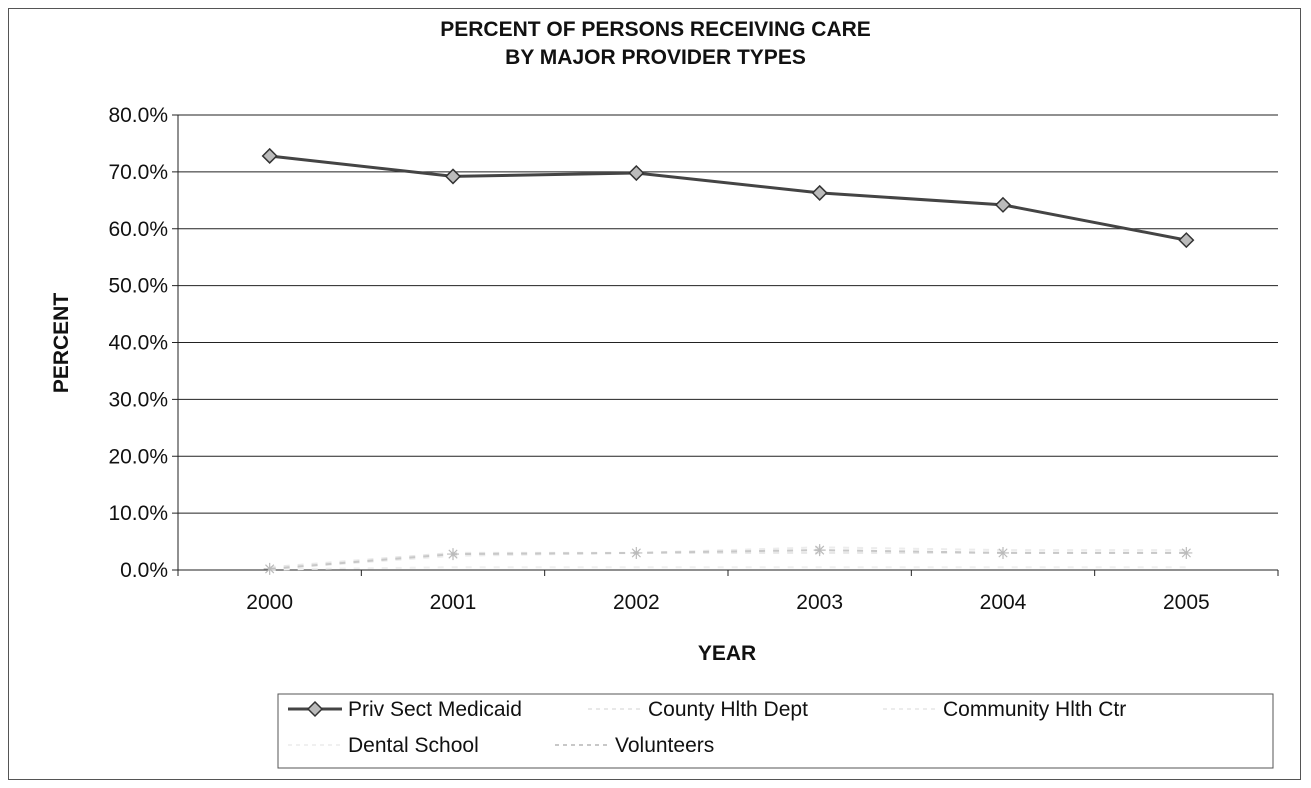 The height and width of the screenshot is (788, 1311). Describe the element at coordinates (664, 745) in the screenshot. I see `legend-label: Volunteers` at that location.